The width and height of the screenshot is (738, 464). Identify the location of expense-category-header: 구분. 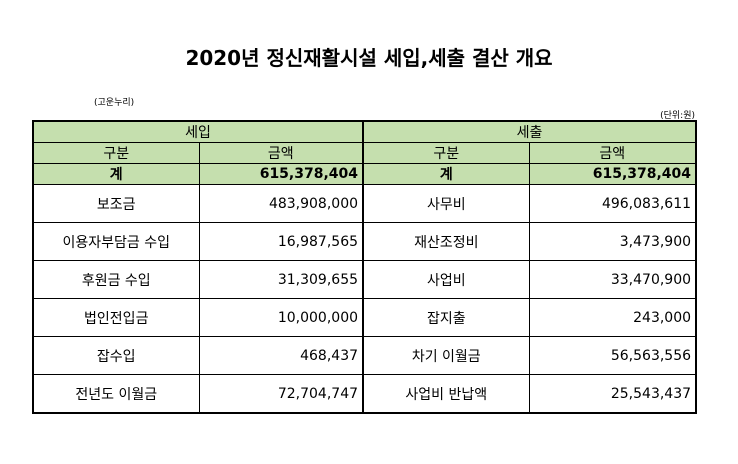
(446, 153).